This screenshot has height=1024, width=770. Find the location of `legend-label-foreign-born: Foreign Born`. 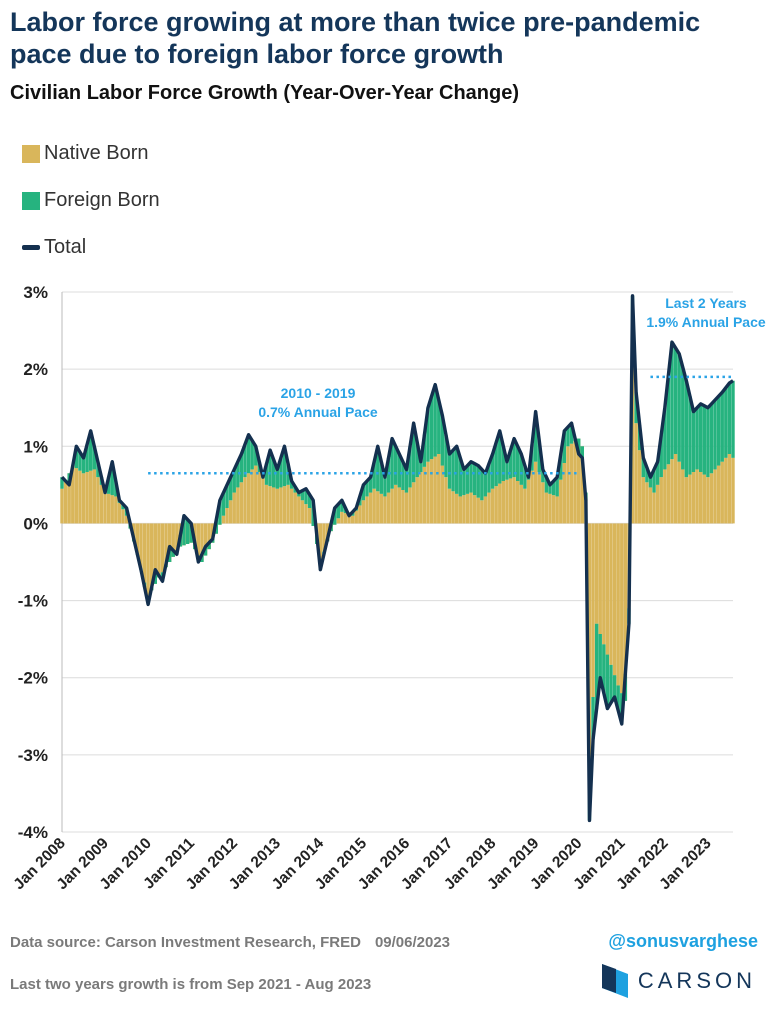

legend-label-foreign-born: Foreign Born is located at coordinates (102, 200).